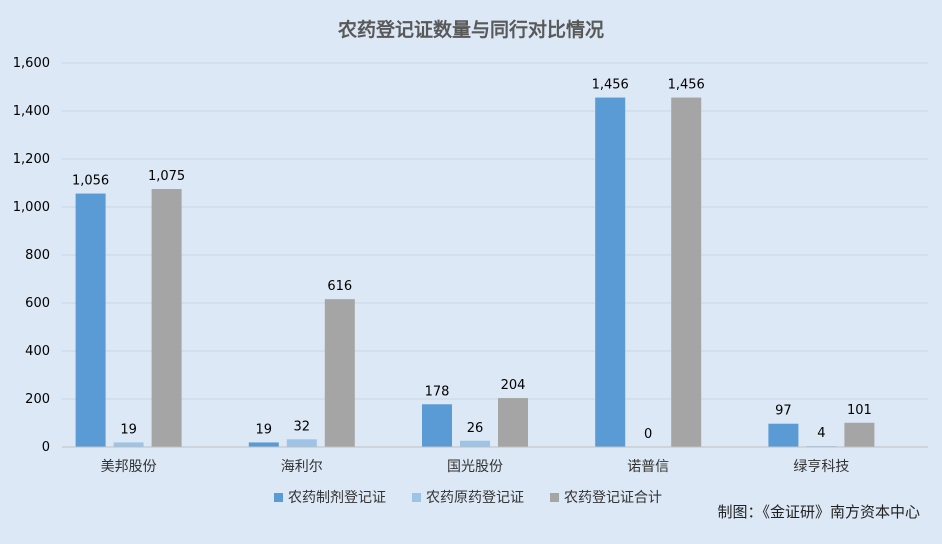  What do you see at coordinates (513, 385) in the screenshot?
I see `data-label: 204` at bounding box center [513, 385].